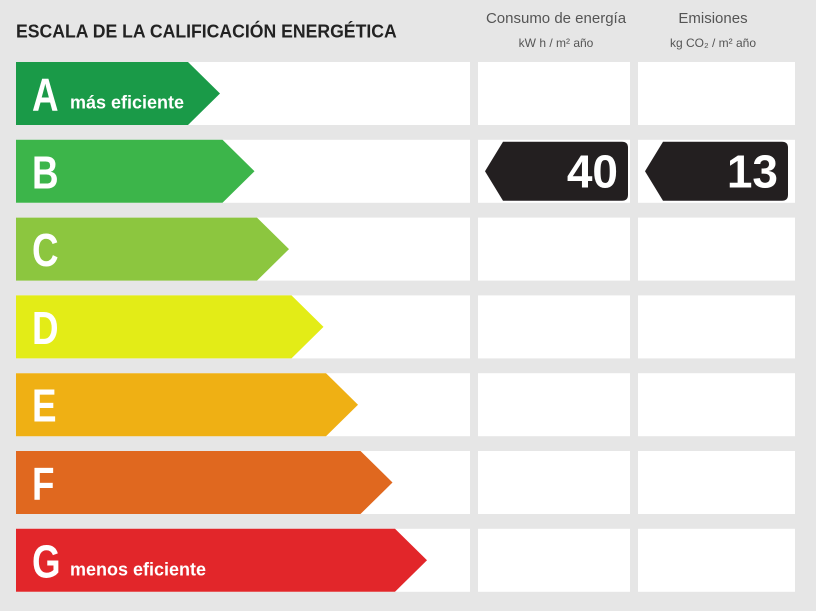 The image size is (816, 611). What do you see at coordinates (44, 406) in the screenshot?
I see `rating-letter: E` at bounding box center [44, 406].